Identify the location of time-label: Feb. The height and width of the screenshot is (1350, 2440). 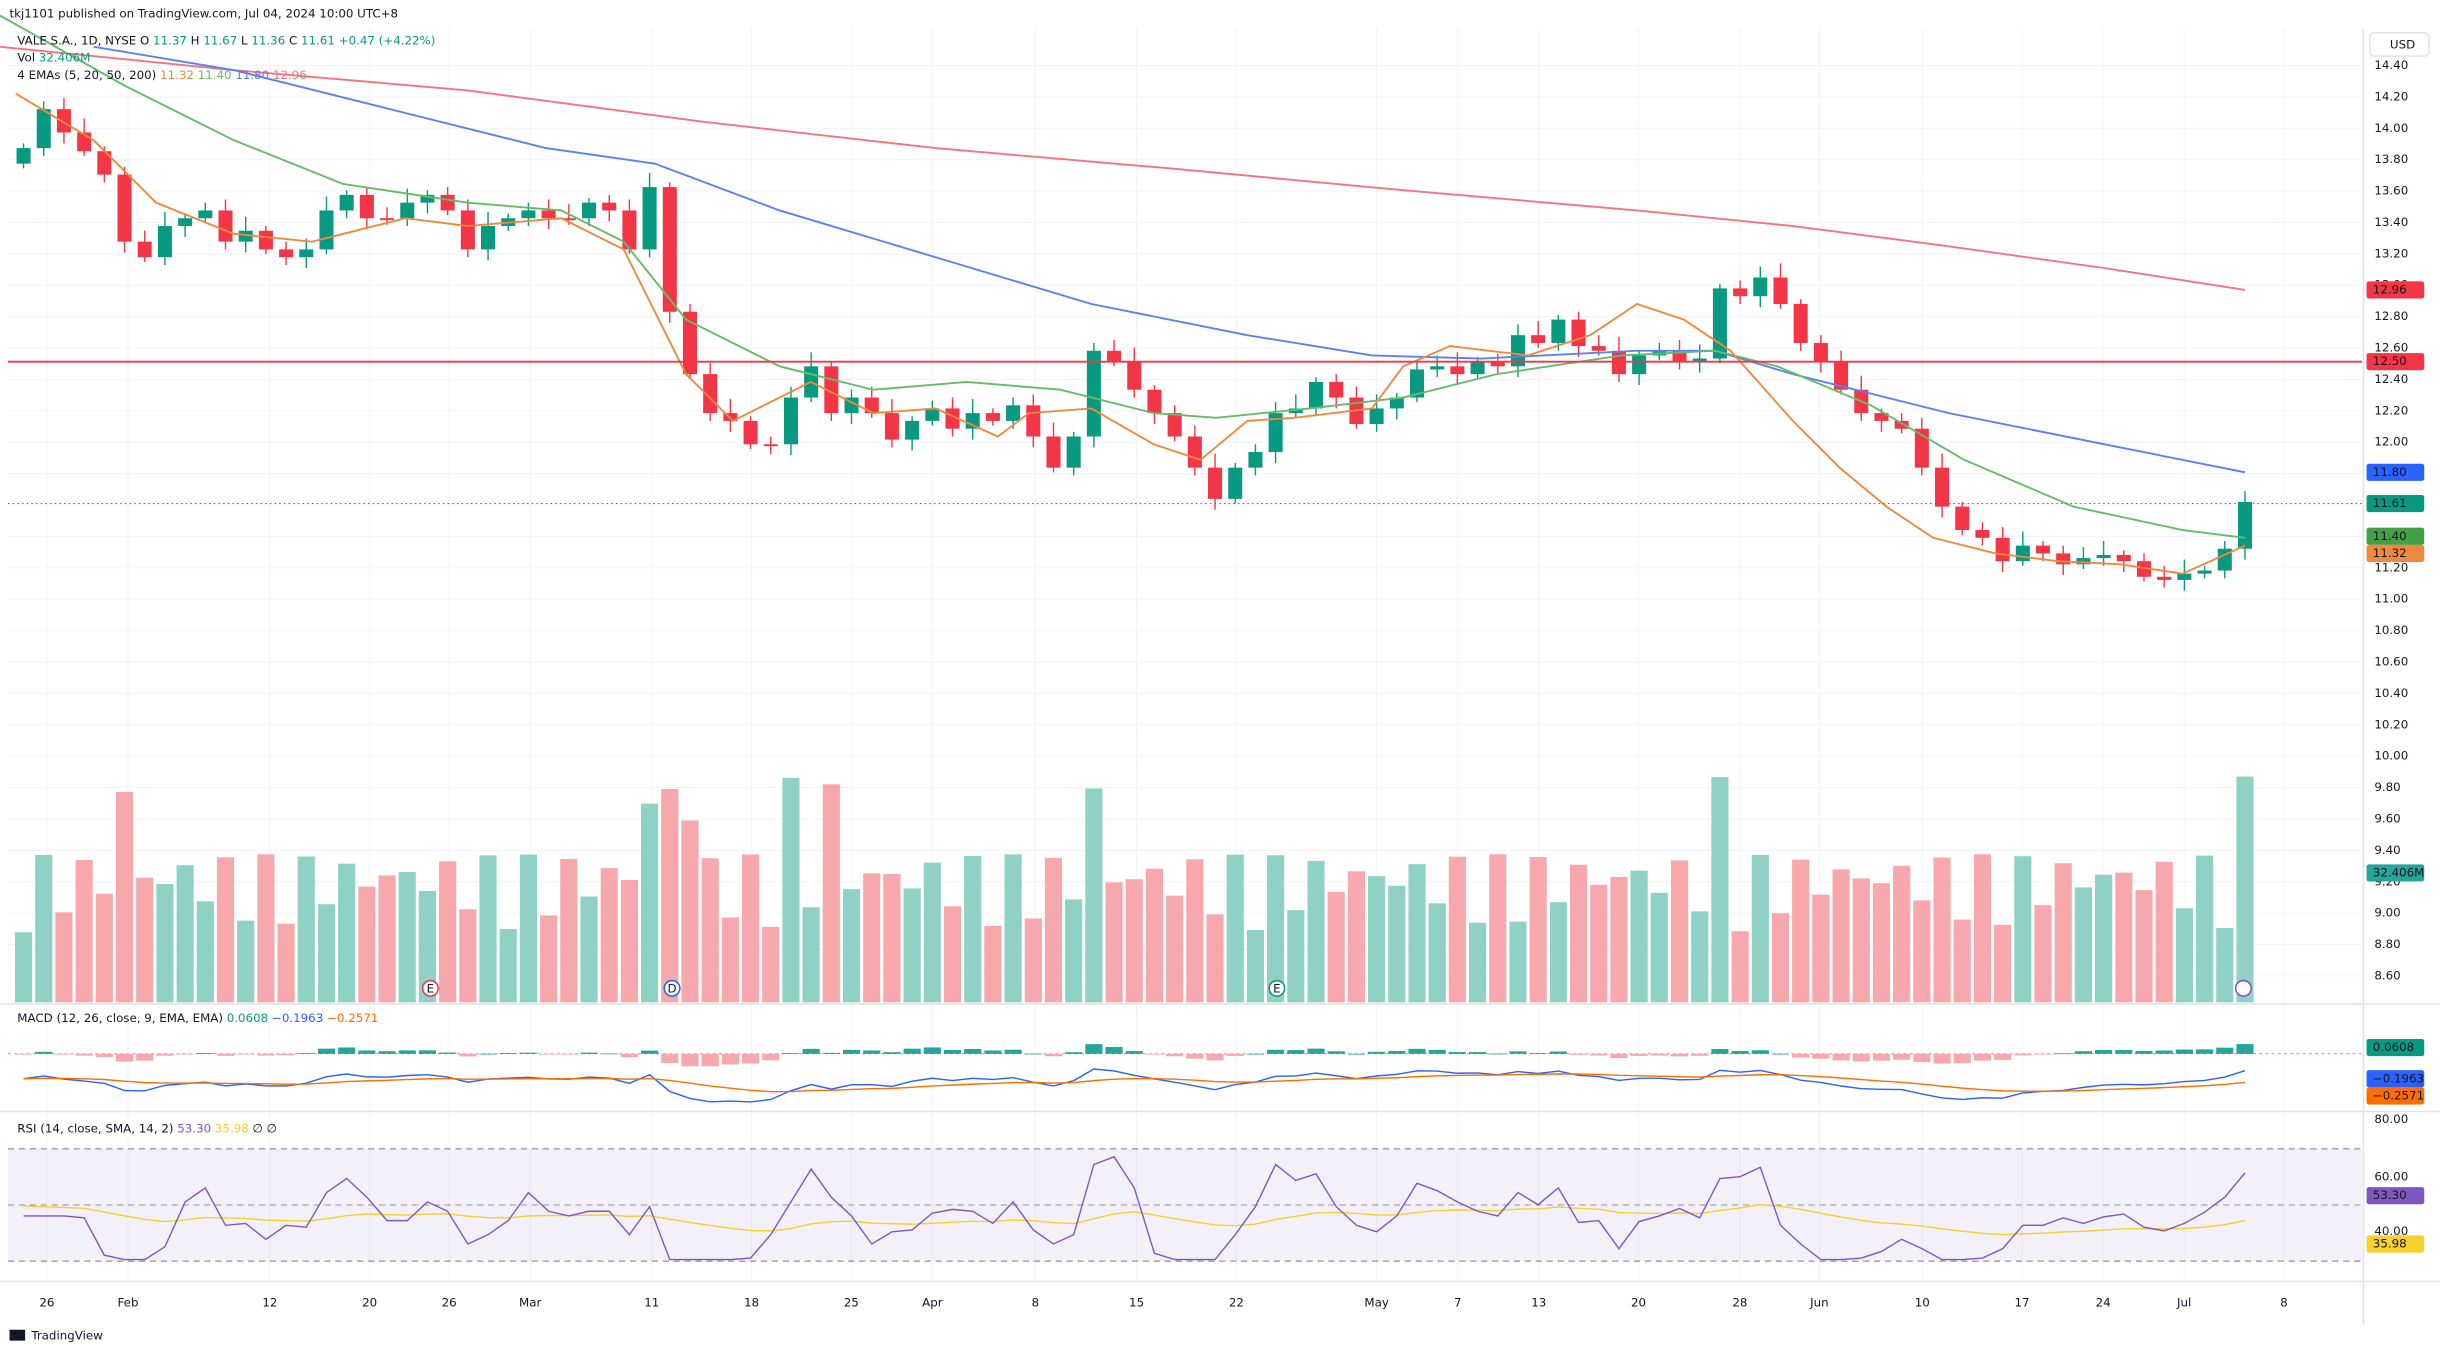
(128, 1303).